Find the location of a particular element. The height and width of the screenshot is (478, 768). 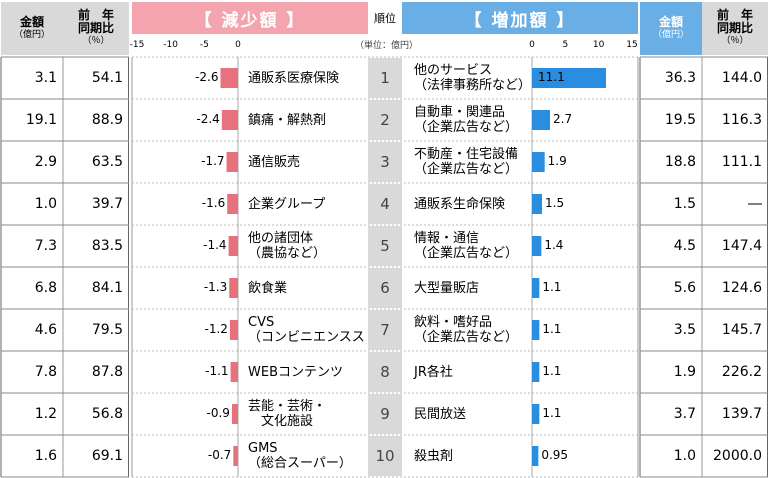

decrease-category: 鎮痛・解熱剤 is located at coordinates (287, 120).